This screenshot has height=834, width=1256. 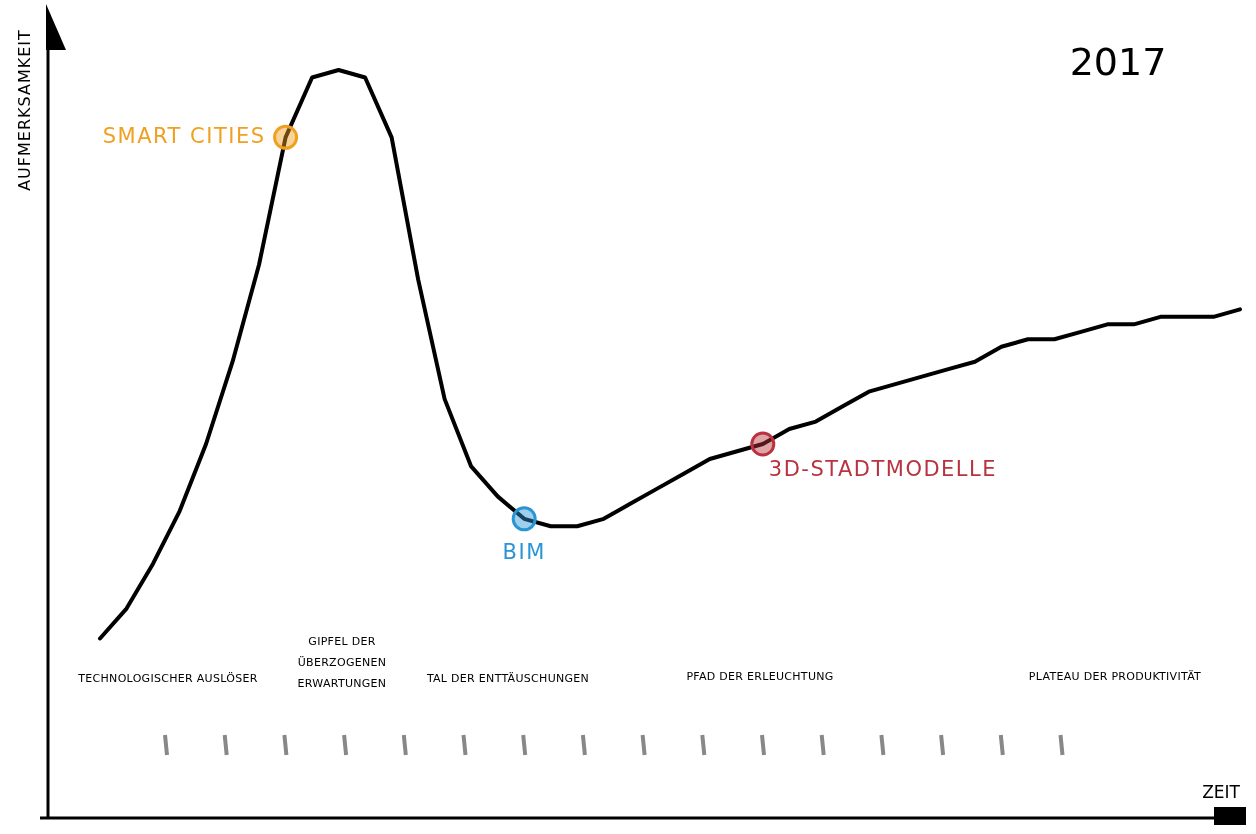 I want to click on annotation: TECHNOLOGISCHER AUSLÖSER, so click(x=167, y=678).